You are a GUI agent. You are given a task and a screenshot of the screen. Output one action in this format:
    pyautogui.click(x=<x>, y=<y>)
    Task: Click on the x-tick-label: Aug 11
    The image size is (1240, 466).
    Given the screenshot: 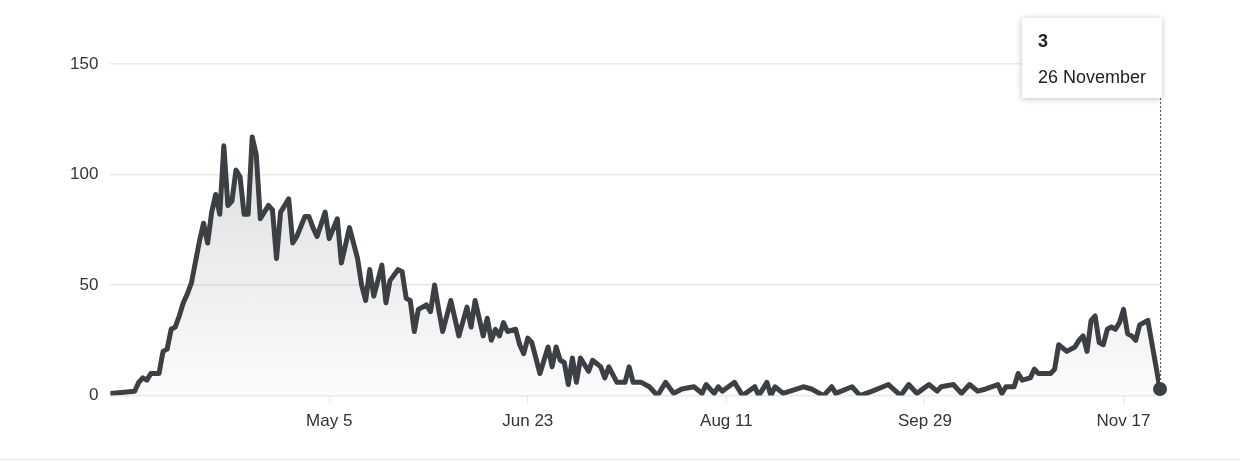 What is the action you would take?
    pyautogui.click(x=726, y=421)
    